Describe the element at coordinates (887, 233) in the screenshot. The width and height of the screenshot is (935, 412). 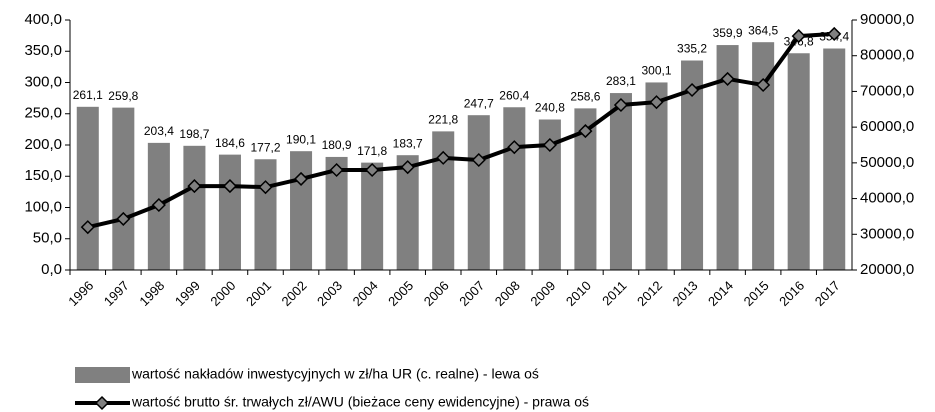
I see `y2-tick-label: 30000,0` at that location.